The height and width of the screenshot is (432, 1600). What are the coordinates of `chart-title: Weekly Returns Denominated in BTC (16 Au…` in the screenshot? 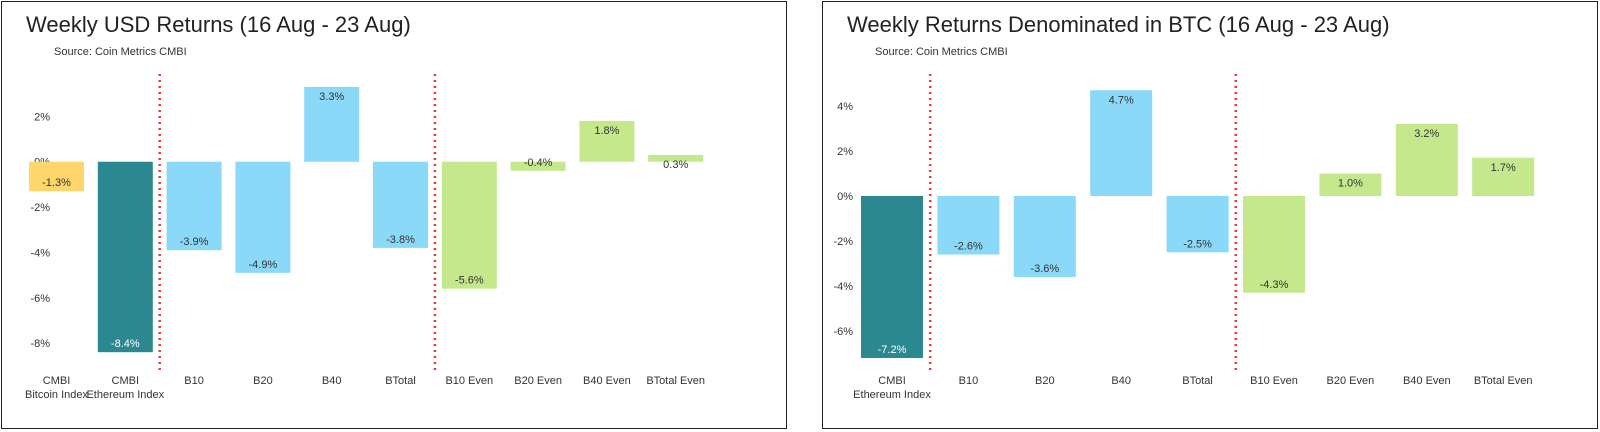 It's located at (1118, 24).